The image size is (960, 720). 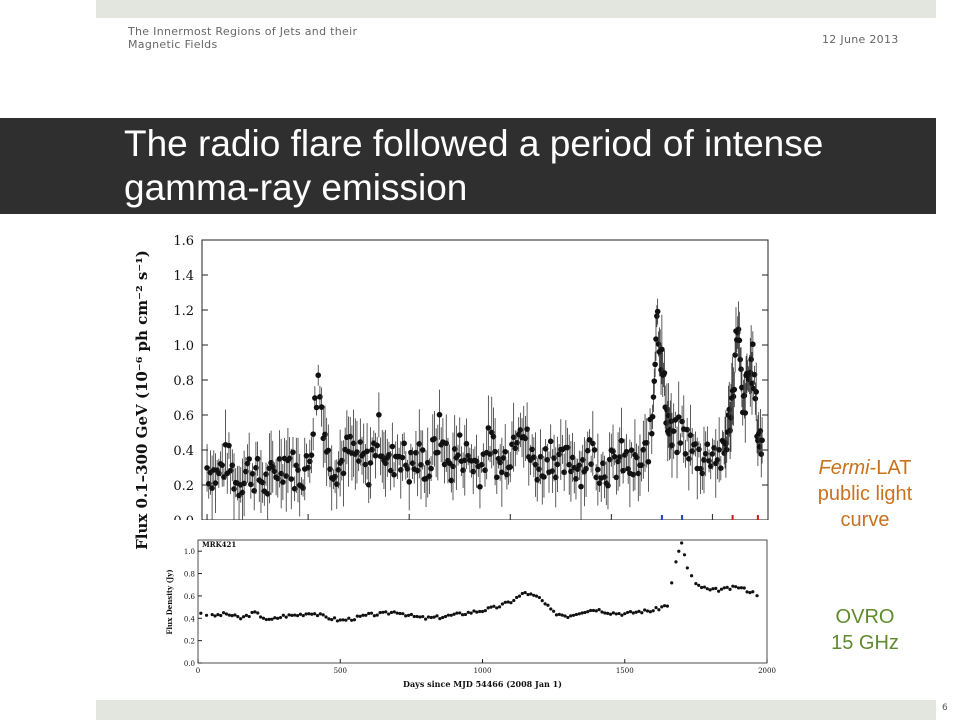 What do you see at coordinates (183, 451) in the screenshot?
I see `fermi-y-tick-label: 0.4` at bounding box center [183, 451].